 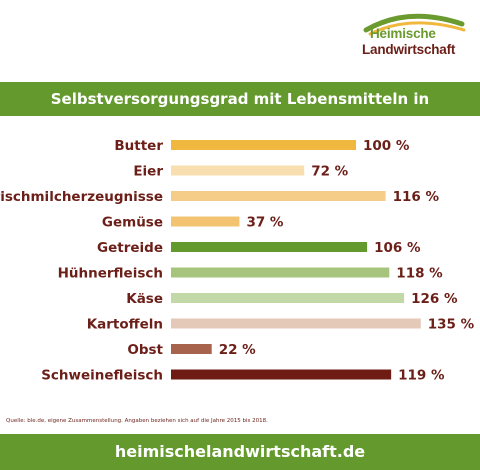 I want to click on footer-url: heimischelandwirtschaft.de, so click(x=240, y=452).